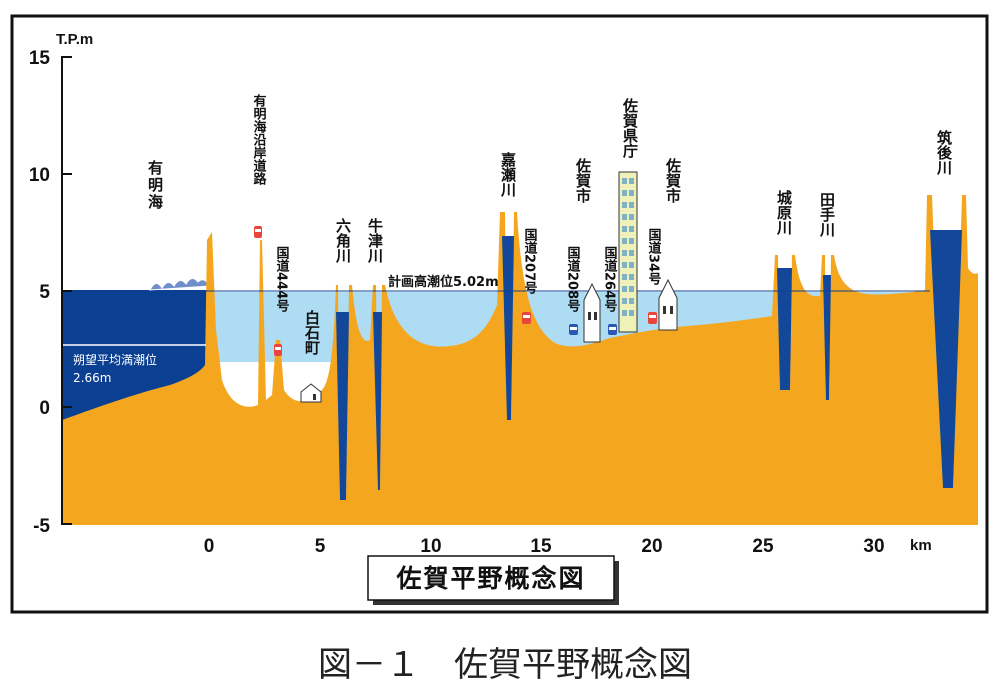 The height and width of the screenshot is (694, 1000). Describe the element at coordinates (41, 526) in the screenshot. I see `y-tick-label-minus5: -5` at that location.